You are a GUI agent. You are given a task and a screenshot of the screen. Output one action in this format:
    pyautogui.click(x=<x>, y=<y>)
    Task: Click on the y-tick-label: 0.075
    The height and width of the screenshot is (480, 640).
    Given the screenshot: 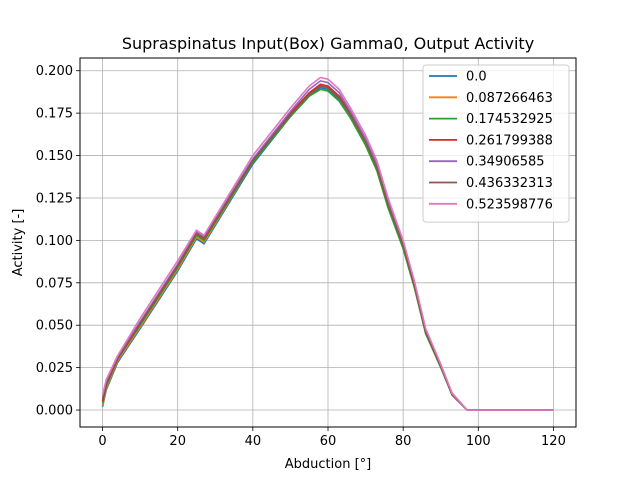 What is the action you would take?
    pyautogui.click(x=54, y=283)
    